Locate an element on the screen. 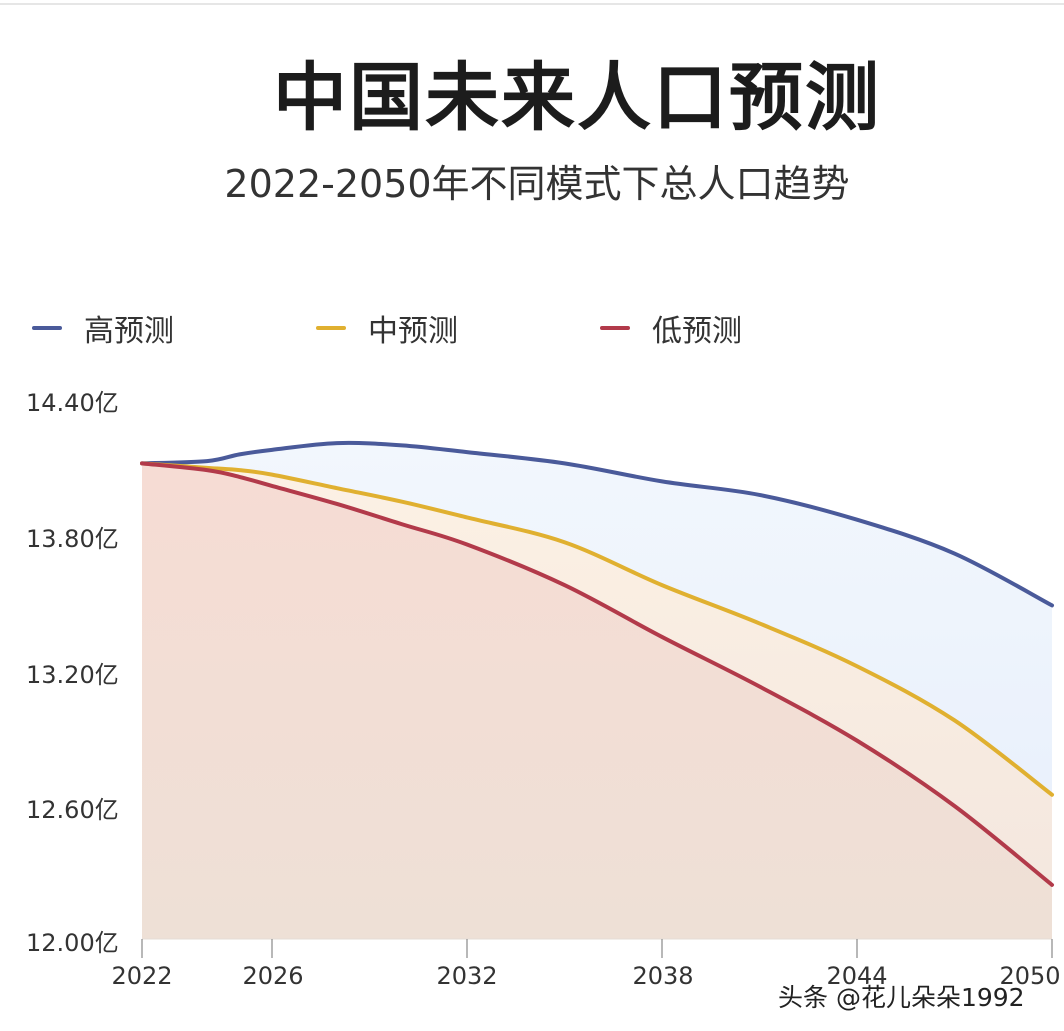 Image resolution: width=1064 pixels, height=1031 pixels. chart-title: 中国未来人口预测 is located at coordinates (577, 98).